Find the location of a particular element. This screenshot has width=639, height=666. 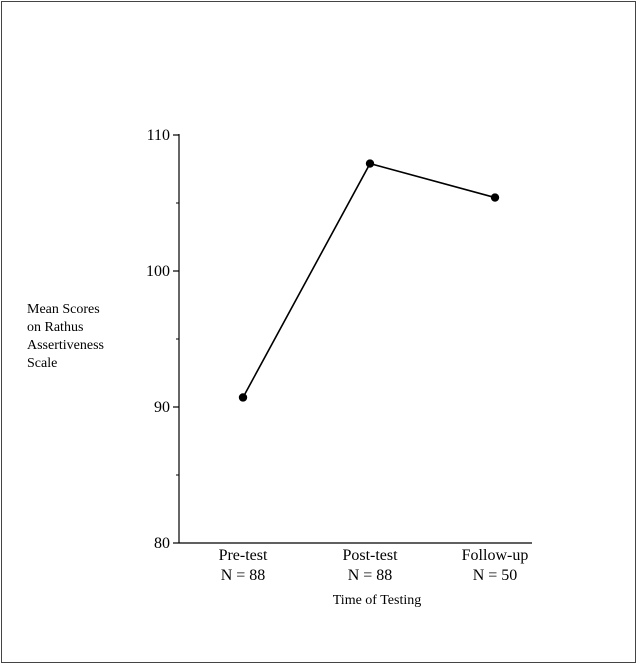

y-ticks: 80 90 100 110 is located at coordinates (162, 339).